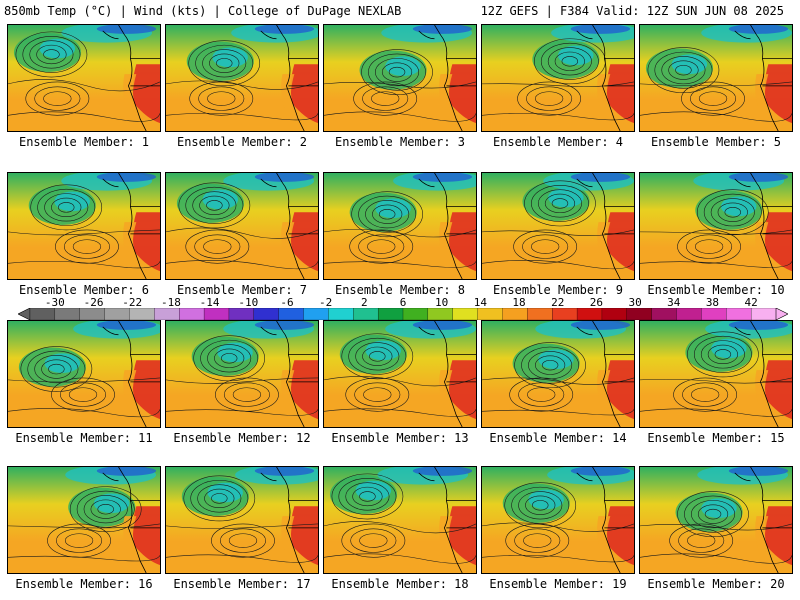 This screenshot has width=800, height=600. Describe the element at coordinates (209, 302) in the screenshot. I see `colorbar-tick-label: -14` at that location.